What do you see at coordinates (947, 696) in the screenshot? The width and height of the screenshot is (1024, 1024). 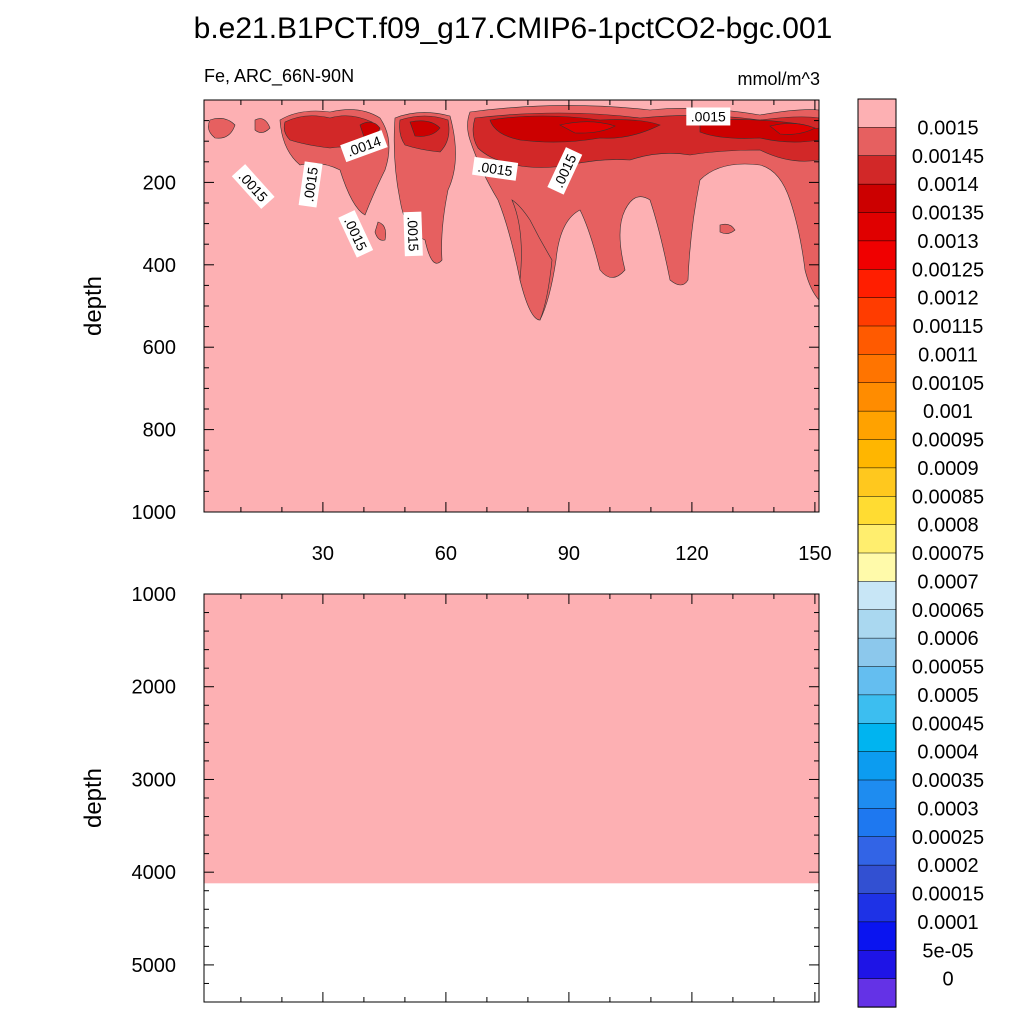 I see `colorbar-label: 0.0005` at bounding box center [947, 696].